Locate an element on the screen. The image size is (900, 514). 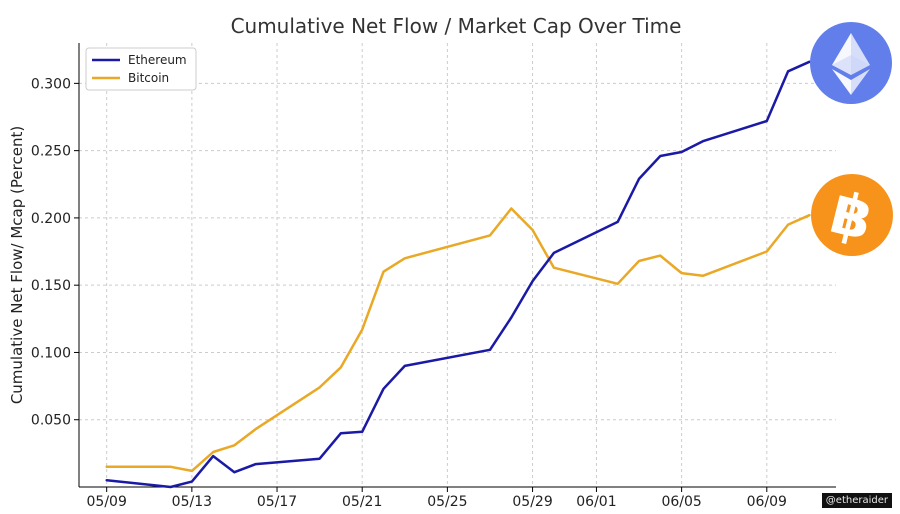
y-axis-label: Cumulative Net Flow/ Mcap (Percent) is located at coordinates (17, 265).